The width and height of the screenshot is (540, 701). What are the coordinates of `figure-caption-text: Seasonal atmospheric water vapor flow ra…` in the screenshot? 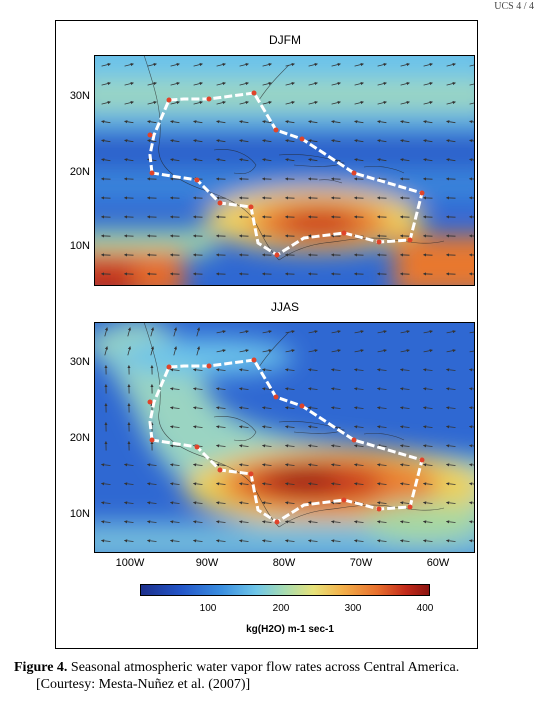 It's located at (263, 667).